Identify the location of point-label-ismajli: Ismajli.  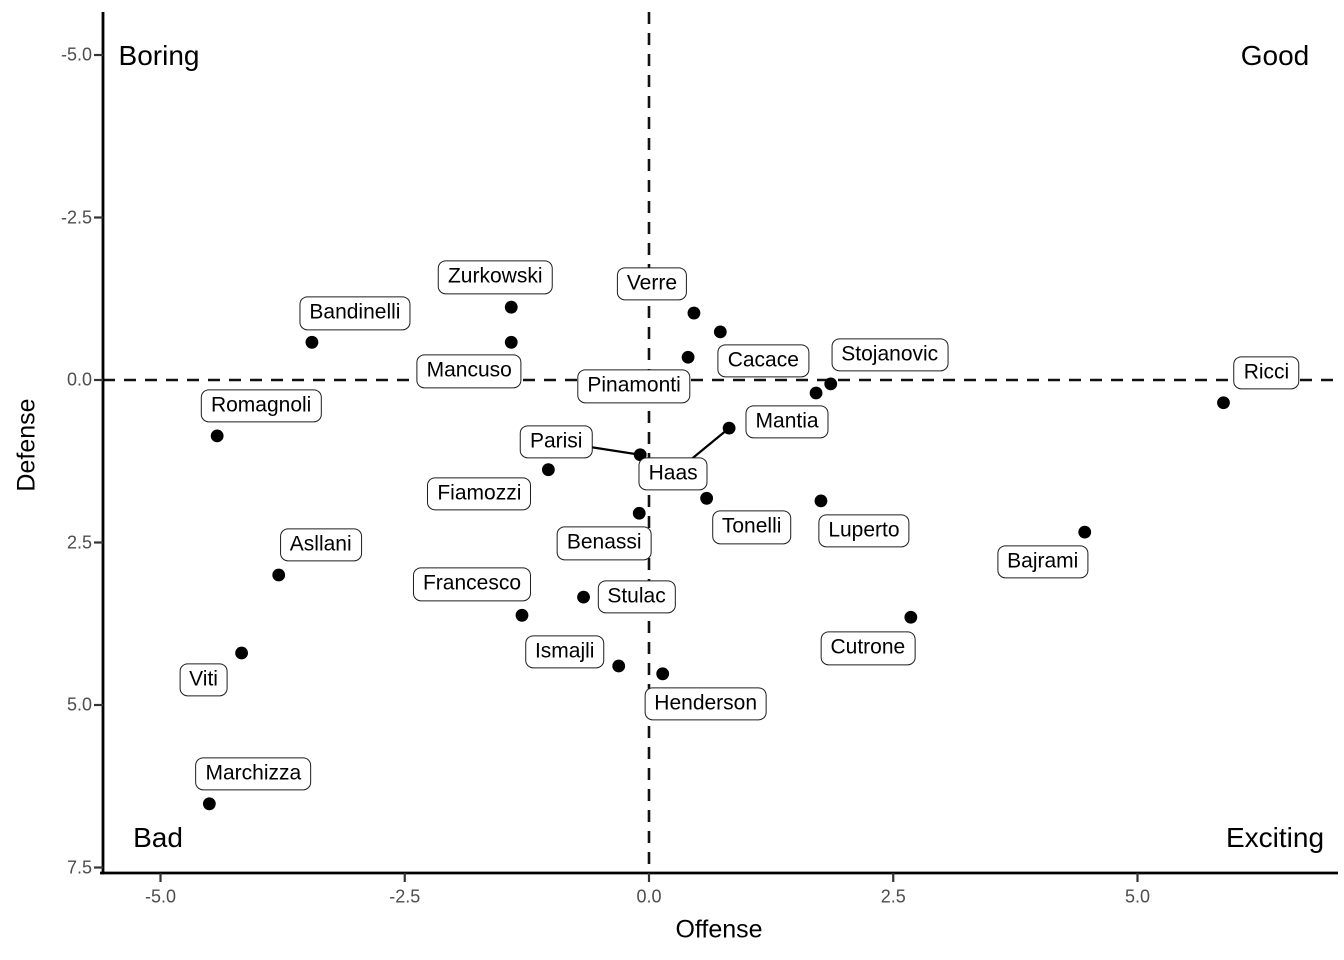
(564, 652).